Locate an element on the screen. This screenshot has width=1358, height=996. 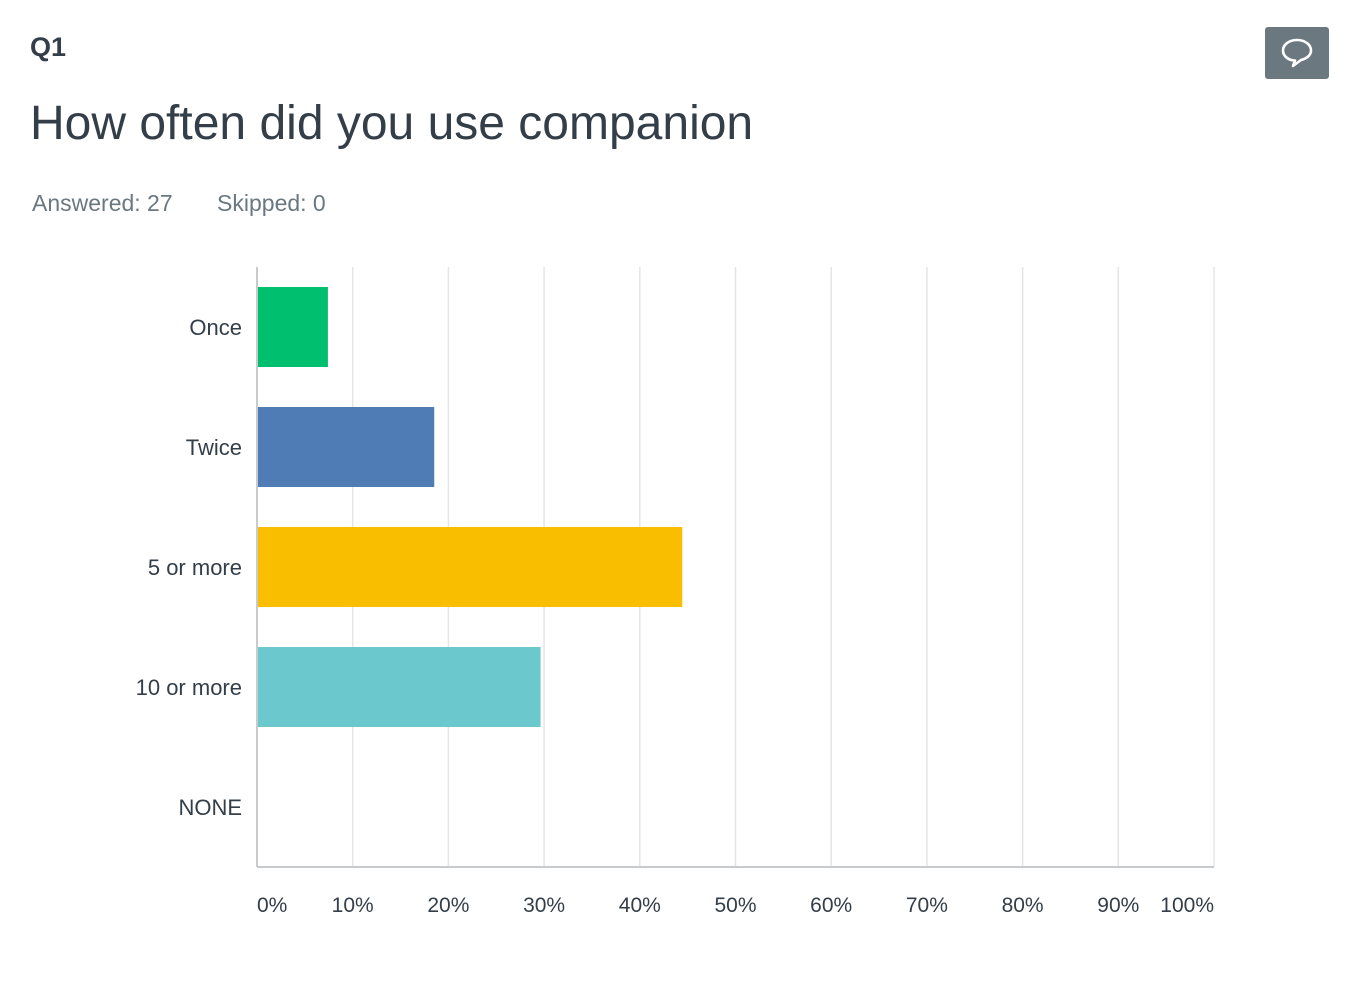
category-label: Once is located at coordinates (215, 327).